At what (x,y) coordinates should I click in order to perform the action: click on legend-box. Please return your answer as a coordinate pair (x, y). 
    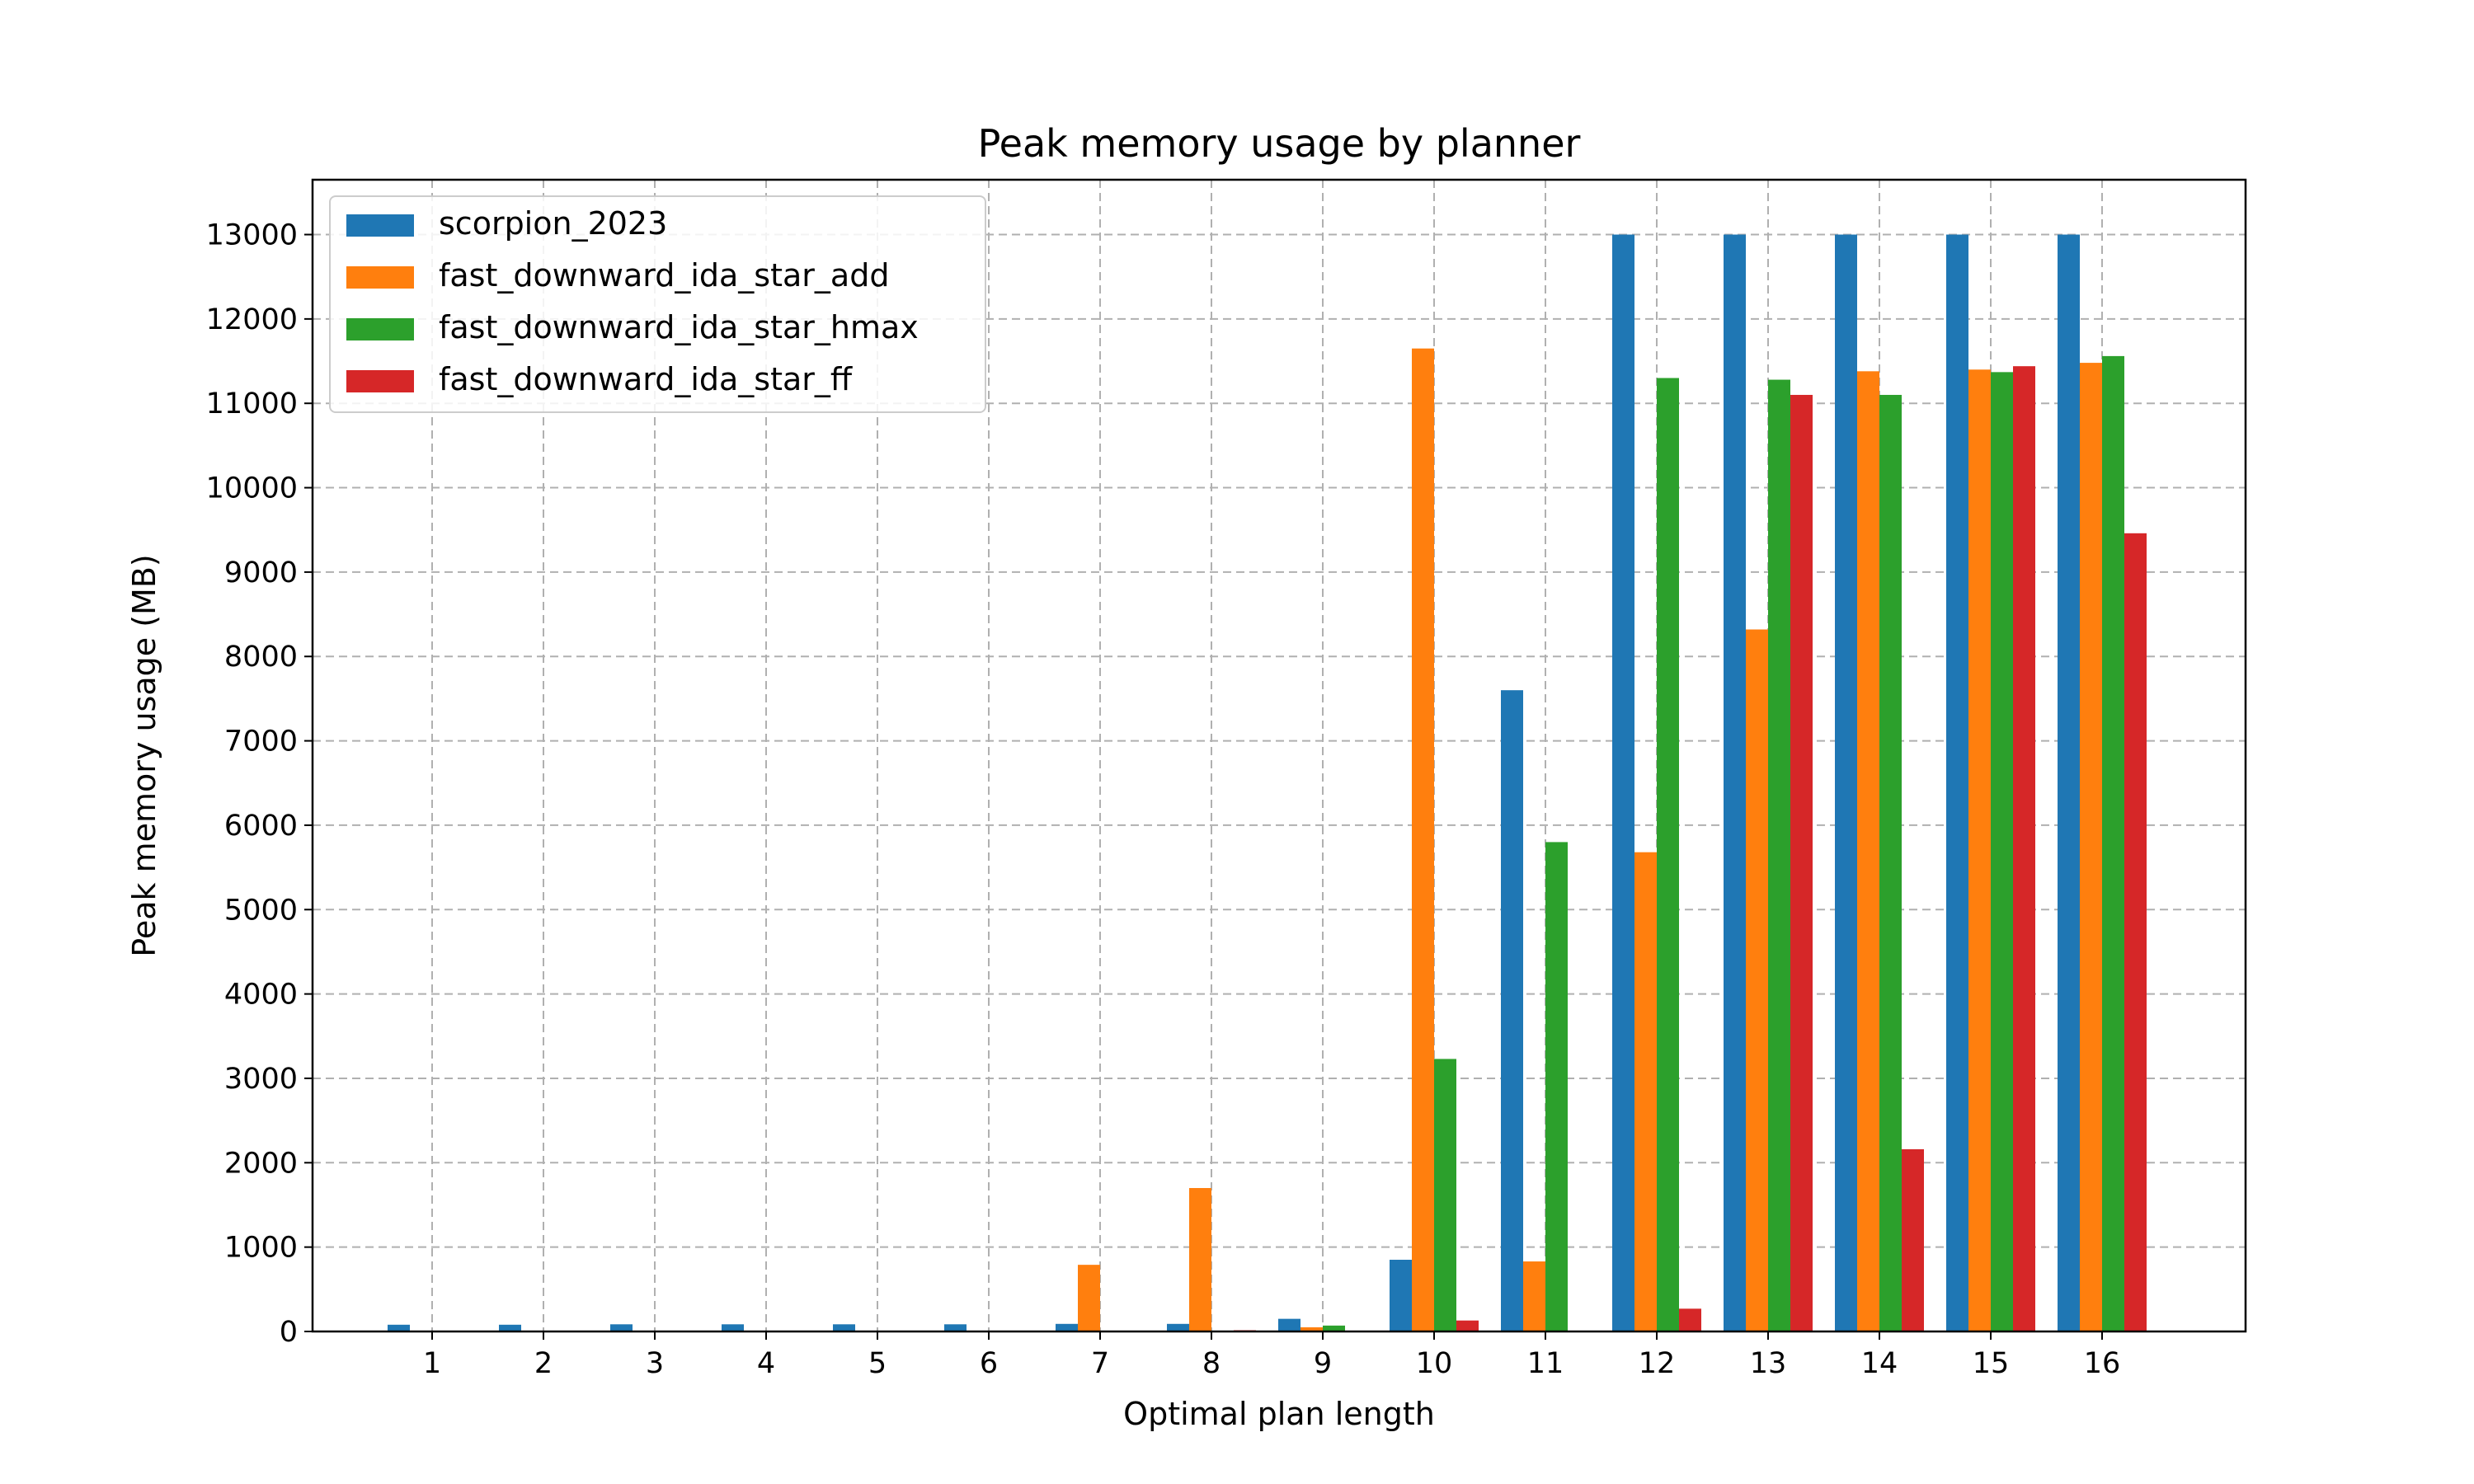
    Looking at the image, I should click on (657, 304).